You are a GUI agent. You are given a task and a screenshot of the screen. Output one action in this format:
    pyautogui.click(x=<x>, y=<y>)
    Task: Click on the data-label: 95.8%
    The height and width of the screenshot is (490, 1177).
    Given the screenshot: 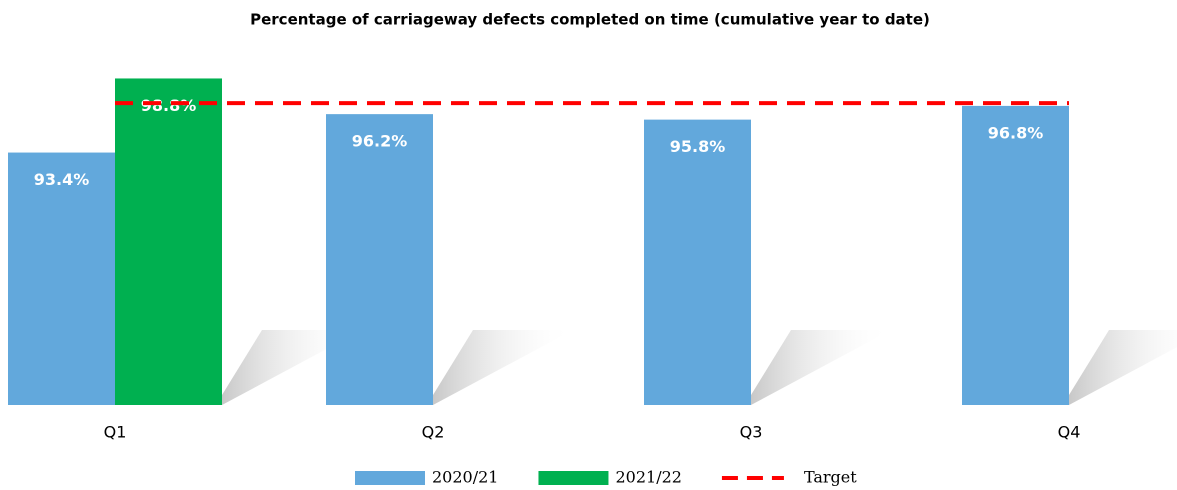 What is the action you would take?
    pyautogui.click(x=698, y=146)
    